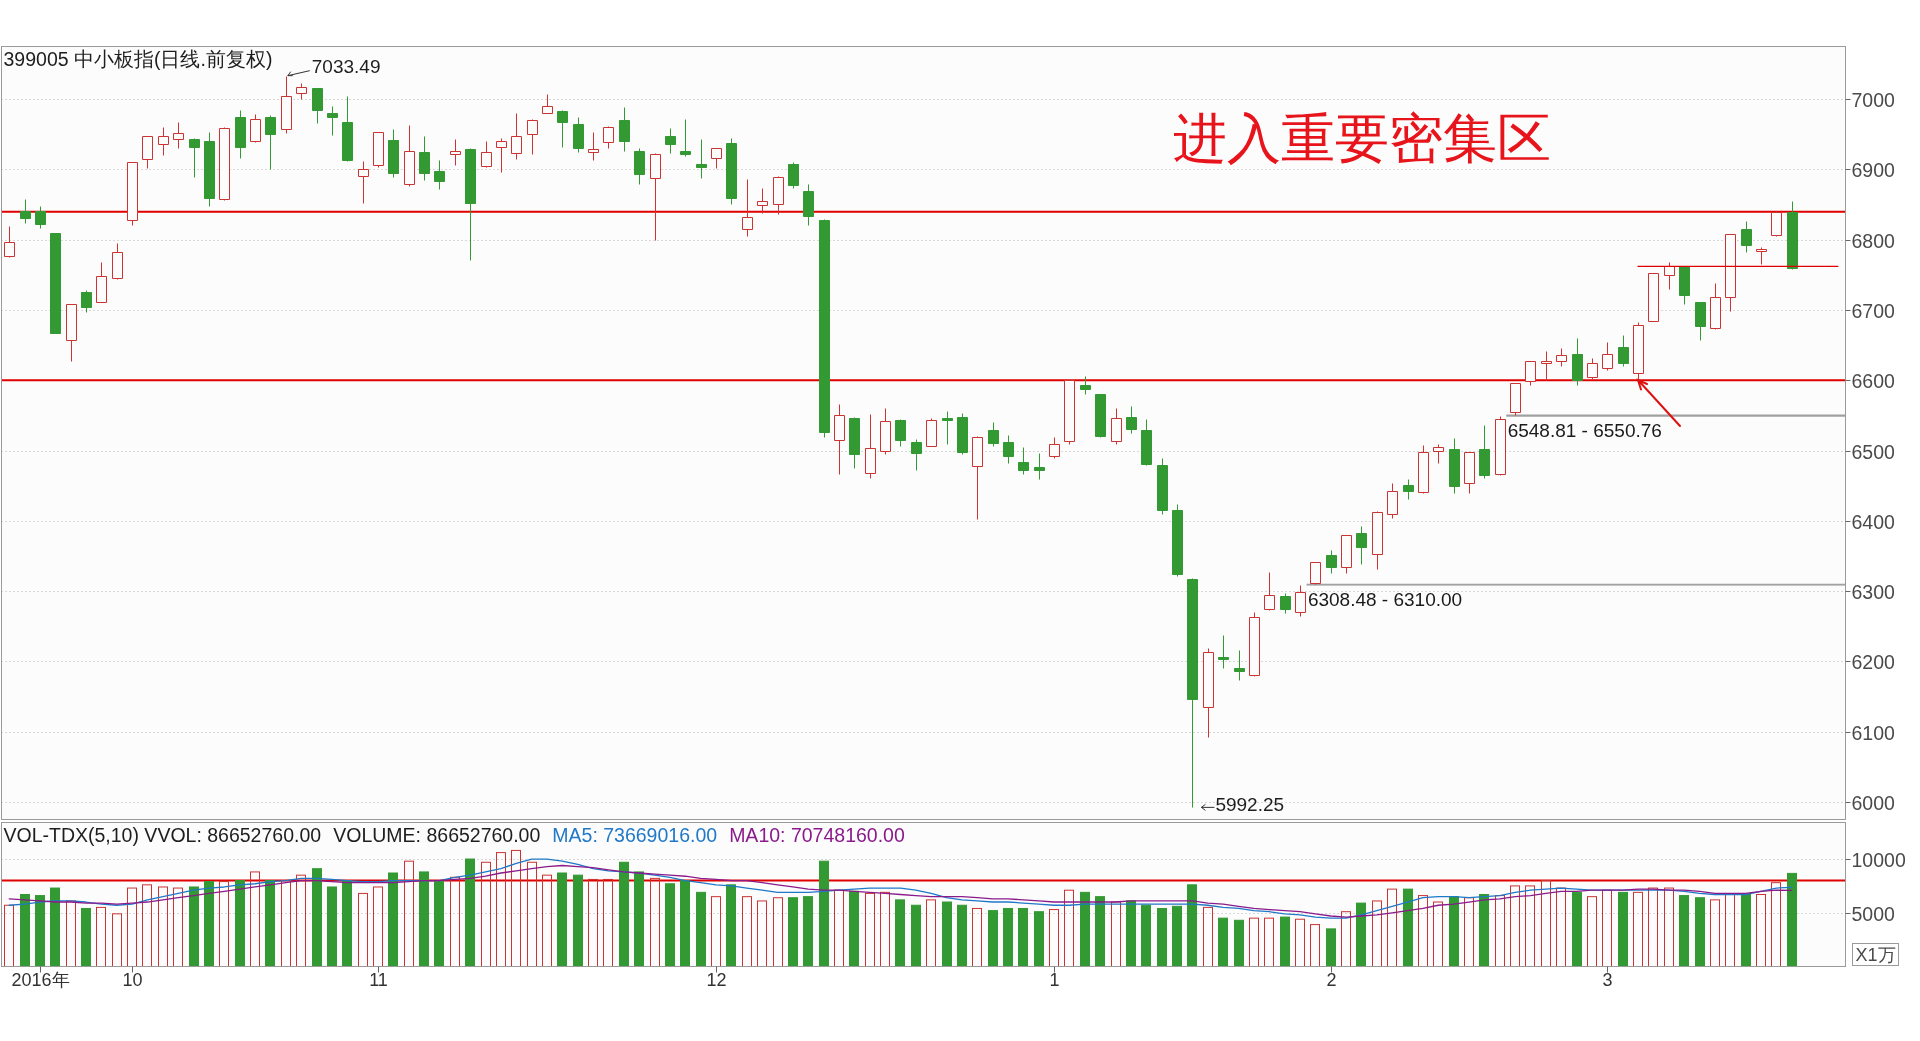 This screenshot has width=1920, height=1041. Describe the element at coordinates (132, 979) in the screenshot. I see `x-tick-label: 10` at that location.